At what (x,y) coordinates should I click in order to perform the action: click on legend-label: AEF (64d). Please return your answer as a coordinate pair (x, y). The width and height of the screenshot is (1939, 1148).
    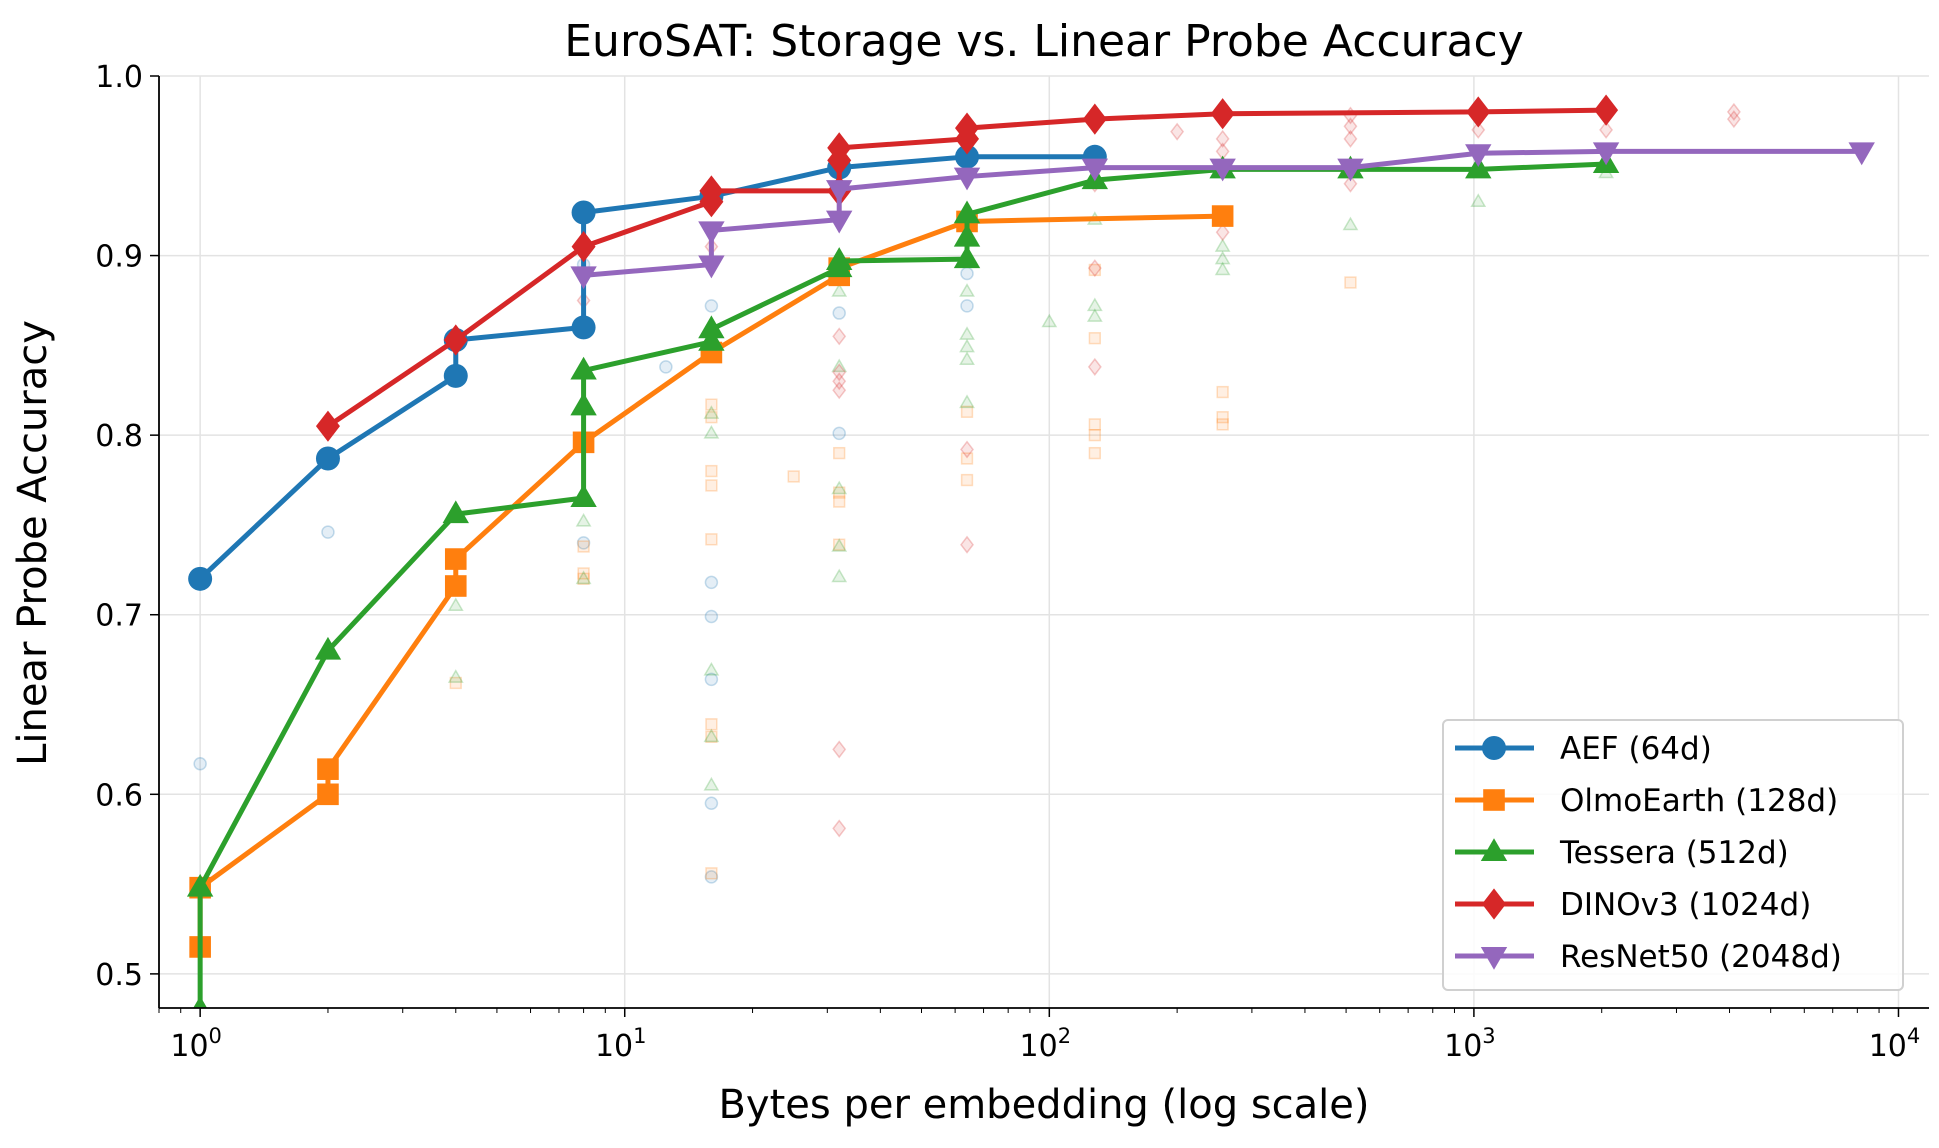
    Looking at the image, I should click on (1636, 749).